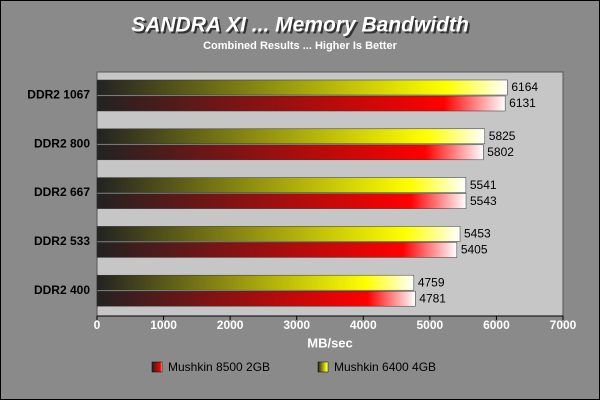 The width and height of the screenshot is (600, 400). I want to click on legend-label: Mushkin 6400 4GB, so click(385, 367).